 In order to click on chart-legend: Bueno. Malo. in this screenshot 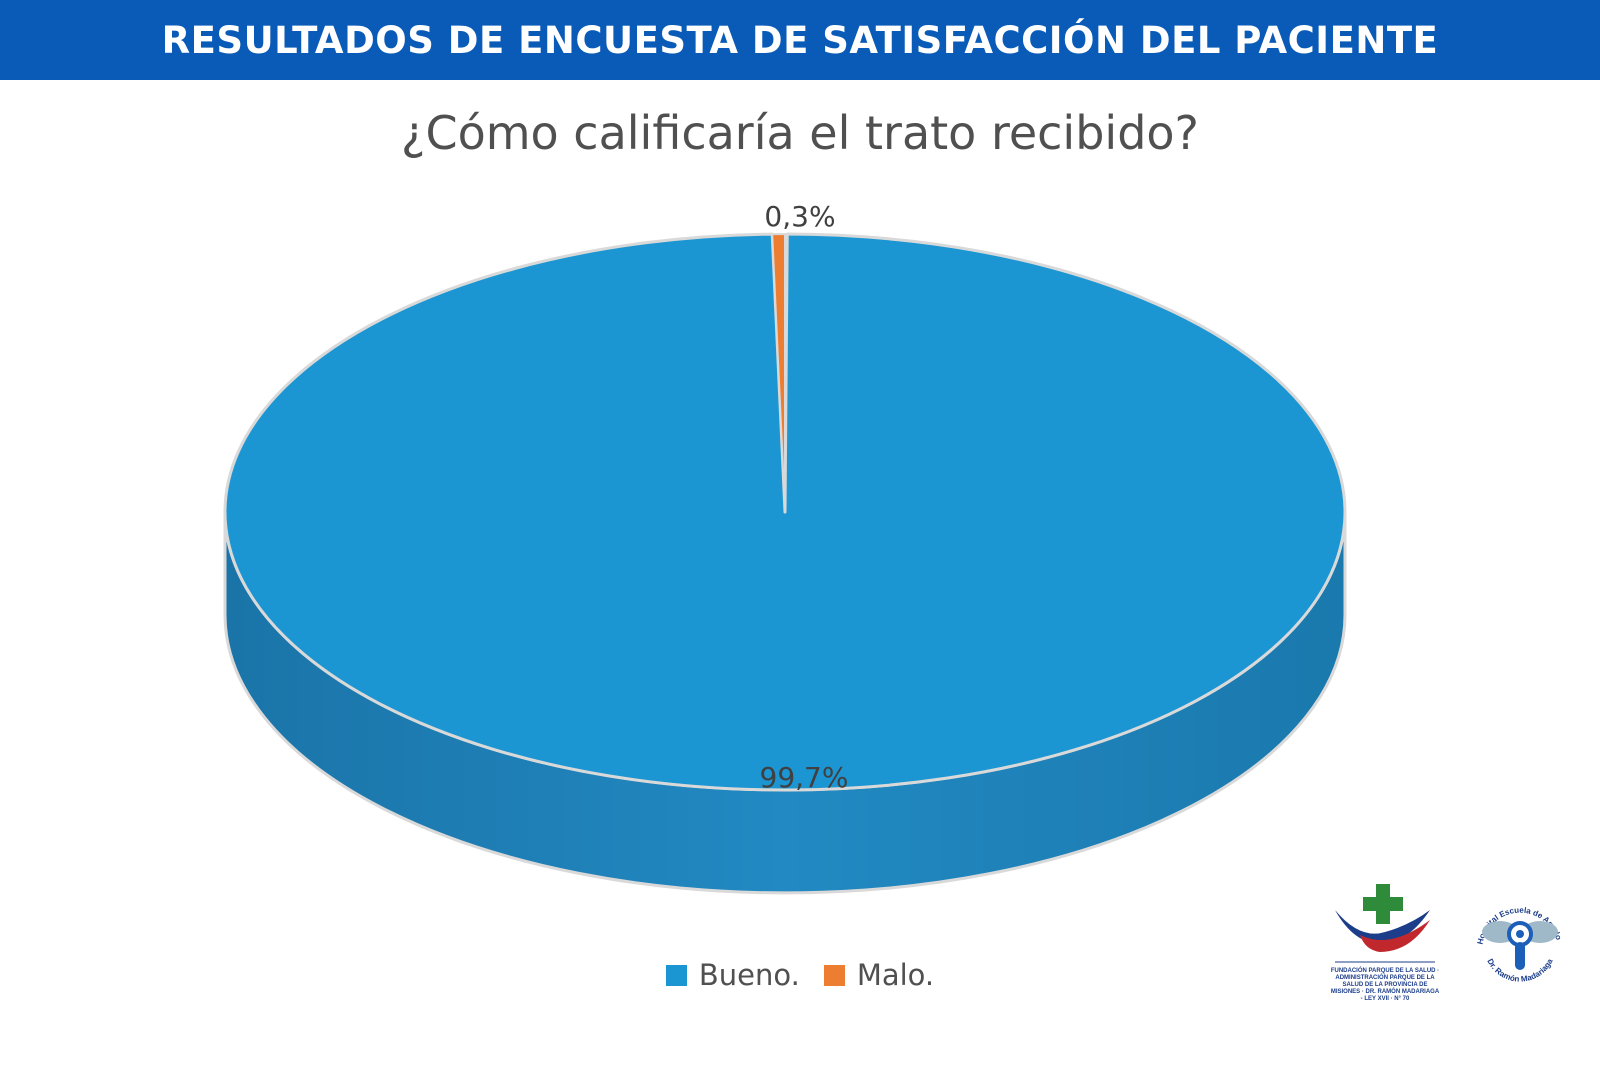, I will do `click(800, 975)`.